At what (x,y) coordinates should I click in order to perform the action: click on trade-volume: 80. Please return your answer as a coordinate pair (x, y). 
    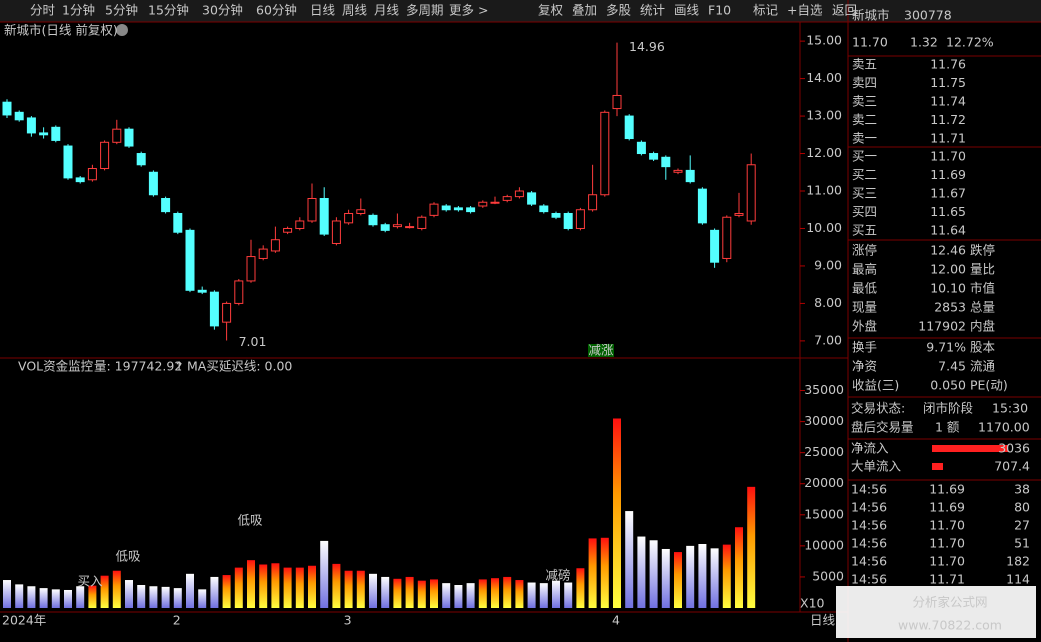
    Looking at the image, I should click on (1022, 507).